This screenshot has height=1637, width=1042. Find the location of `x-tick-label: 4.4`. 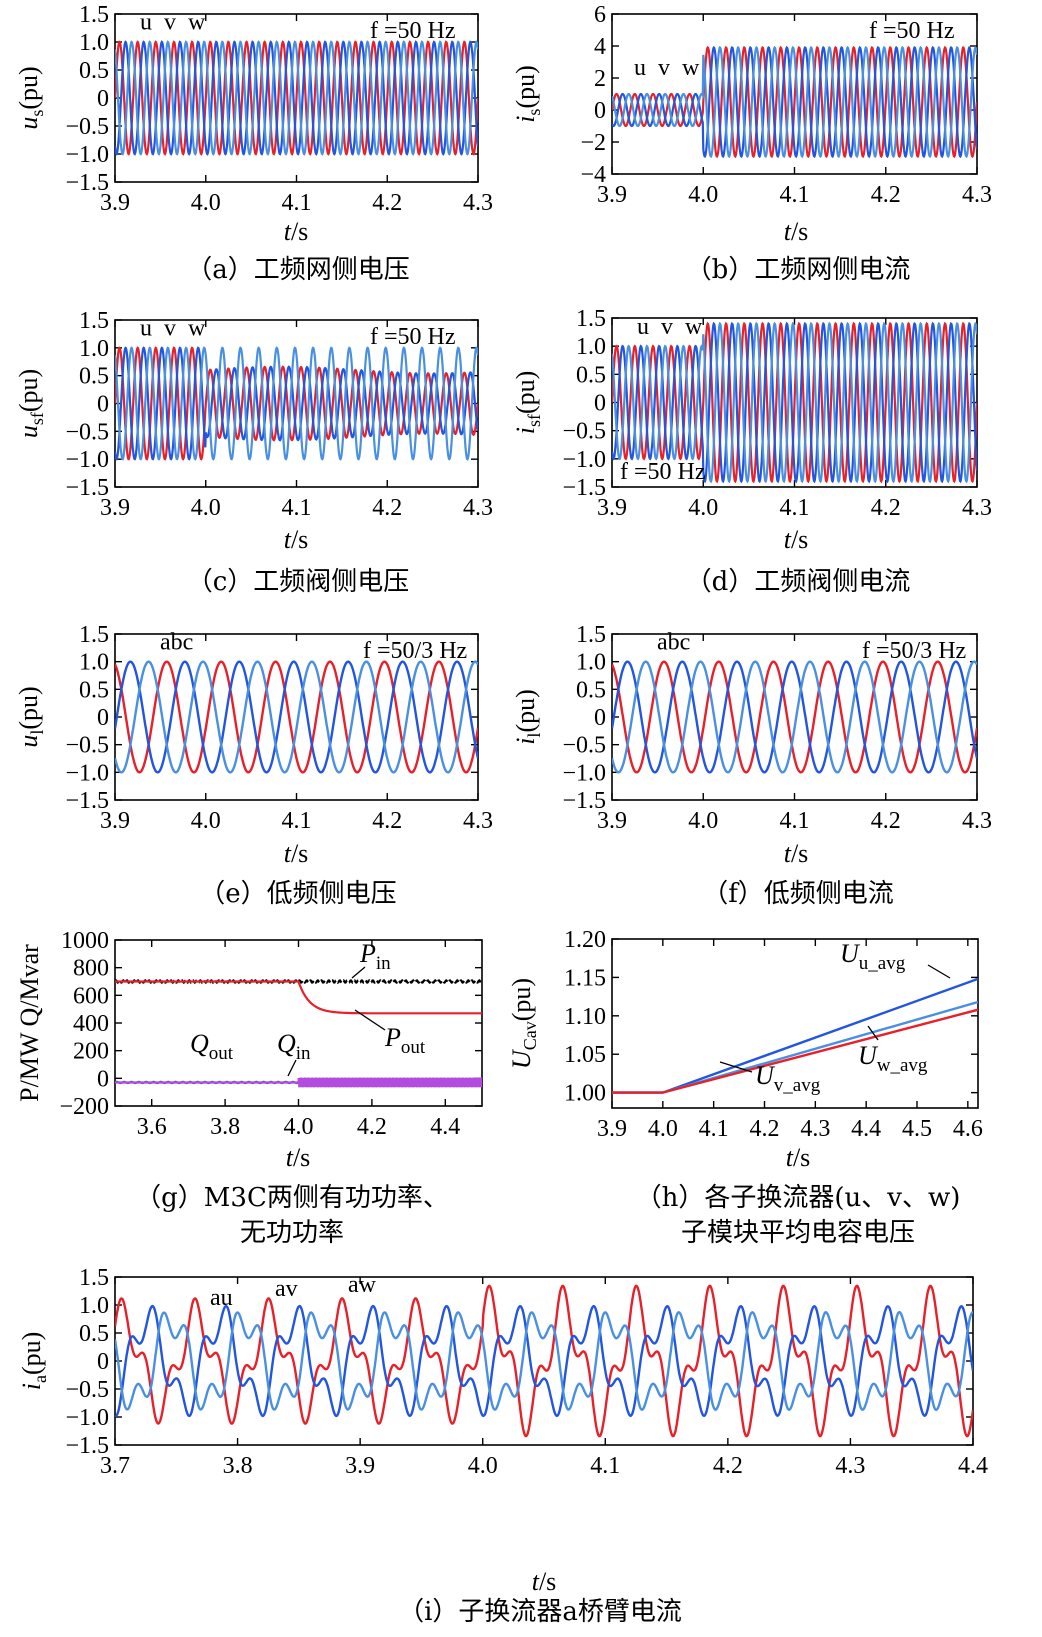

x-tick-label: 4.4 is located at coordinates (866, 1129).